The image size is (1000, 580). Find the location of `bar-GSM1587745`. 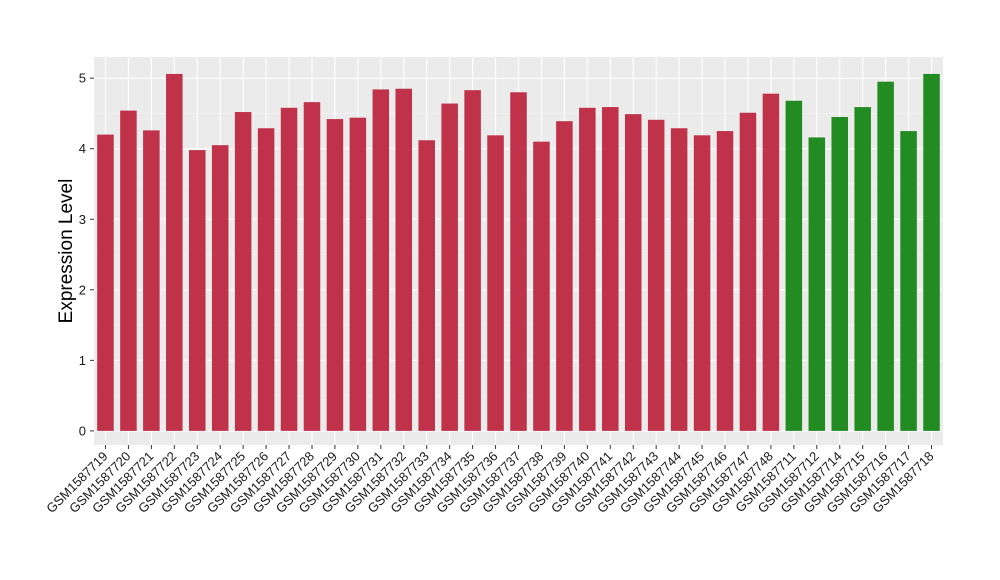

bar-GSM1587745 is located at coordinates (702, 283).